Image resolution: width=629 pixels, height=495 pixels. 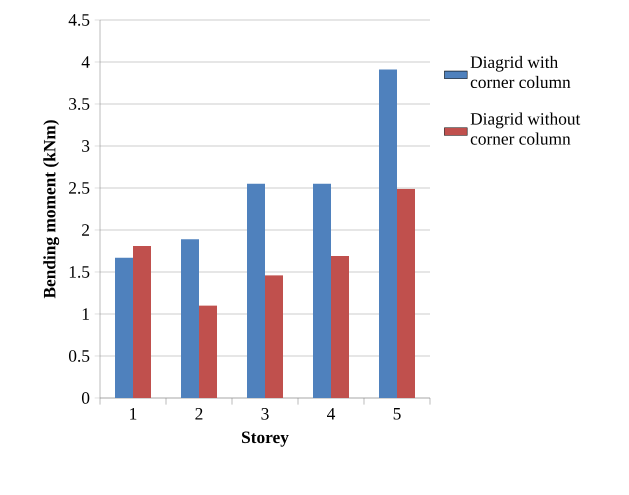 I want to click on legend-label: Diagrid without corner column, so click(x=525, y=128).